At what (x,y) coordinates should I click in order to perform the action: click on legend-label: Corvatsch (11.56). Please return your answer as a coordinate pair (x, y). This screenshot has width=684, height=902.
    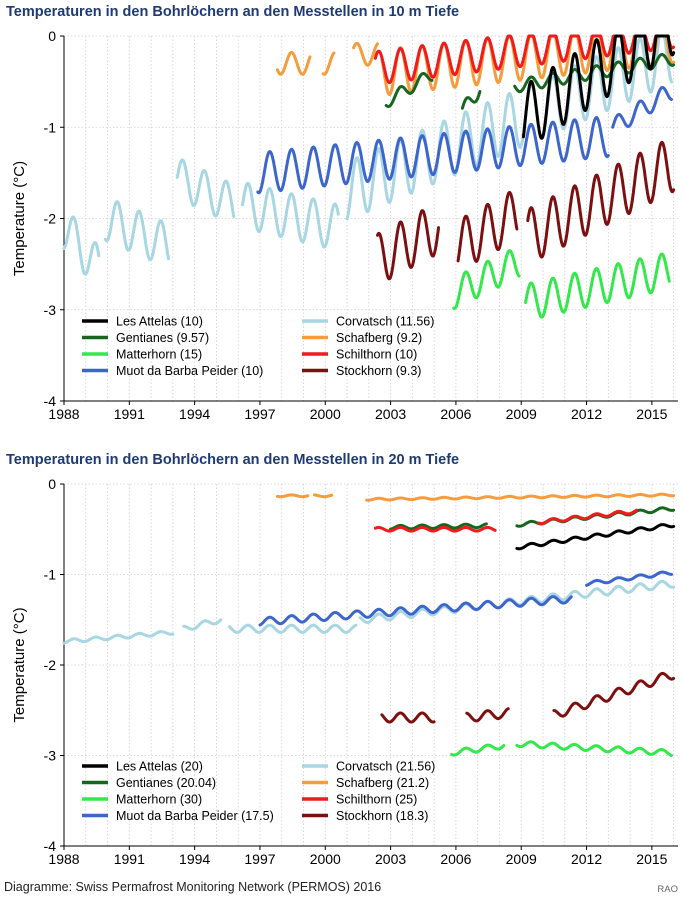
    Looking at the image, I should click on (385, 322).